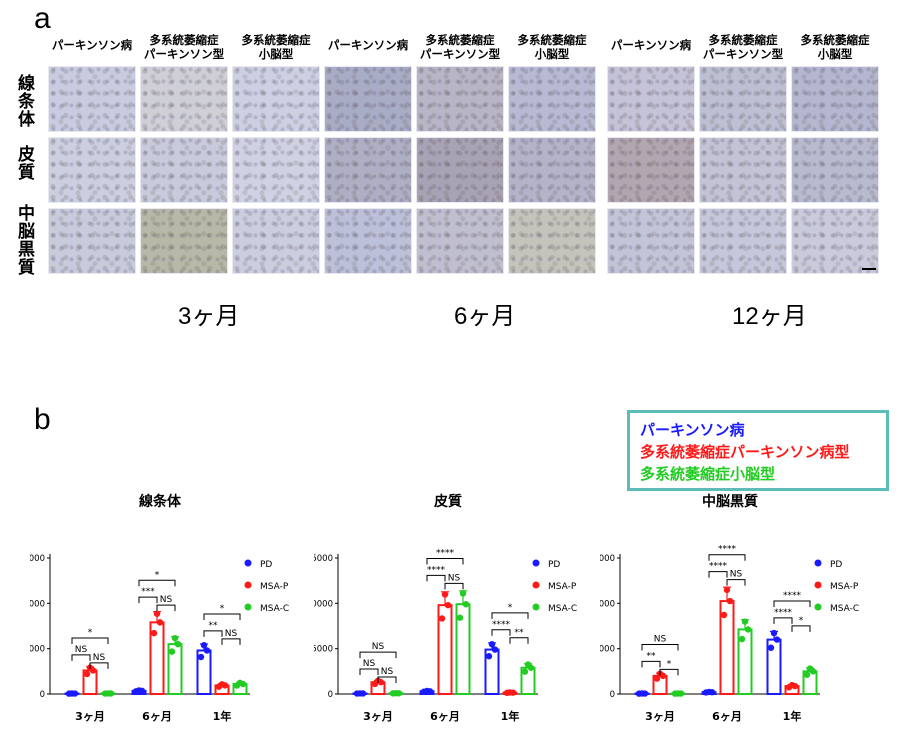 The height and width of the screenshot is (753, 900). What do you see at coordinates (660, 716) in the screenshot?
I see `x-tick-label: 3ヶ月` at bounding box center [660, 716].